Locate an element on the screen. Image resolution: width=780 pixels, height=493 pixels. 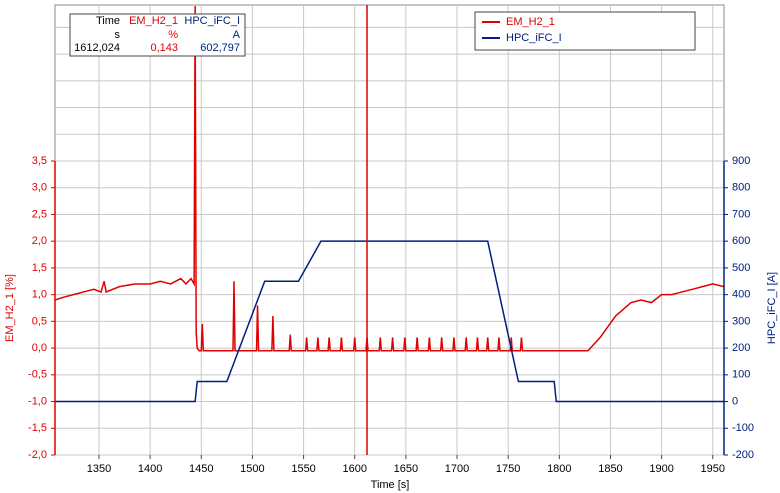
x-tick-label: 1350 is located at coordinates (99, 469).